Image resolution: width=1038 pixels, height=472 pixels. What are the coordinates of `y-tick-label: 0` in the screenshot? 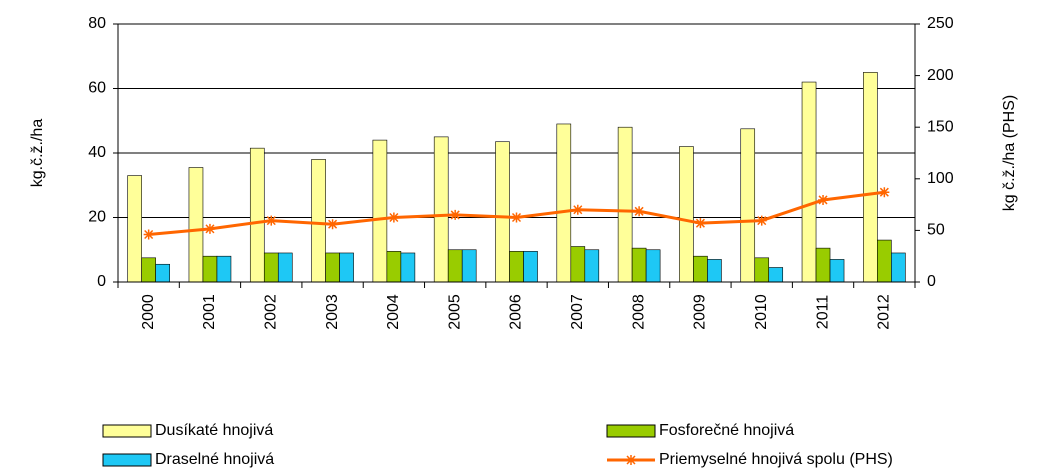 It's located at (101, 281).